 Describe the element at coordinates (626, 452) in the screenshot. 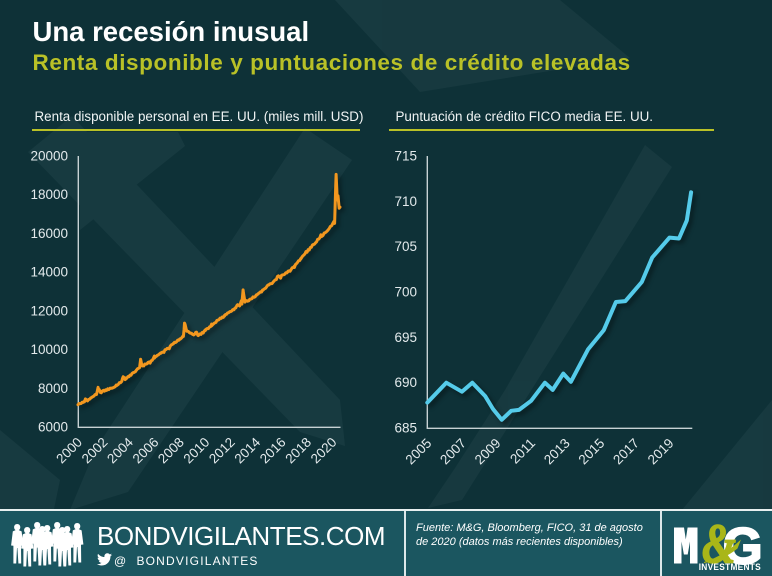

I see `svg-text: 2017` at that location.